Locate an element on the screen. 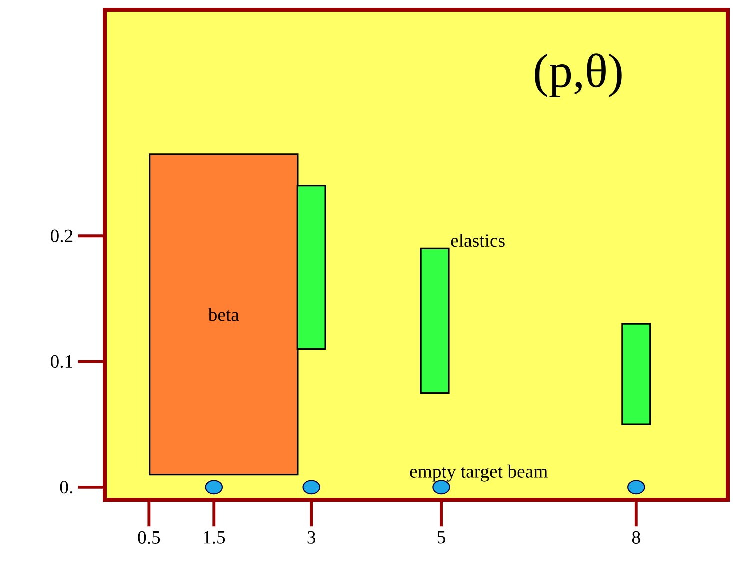  y-tick-label: 0.1 is located at coordinates (62, 361).